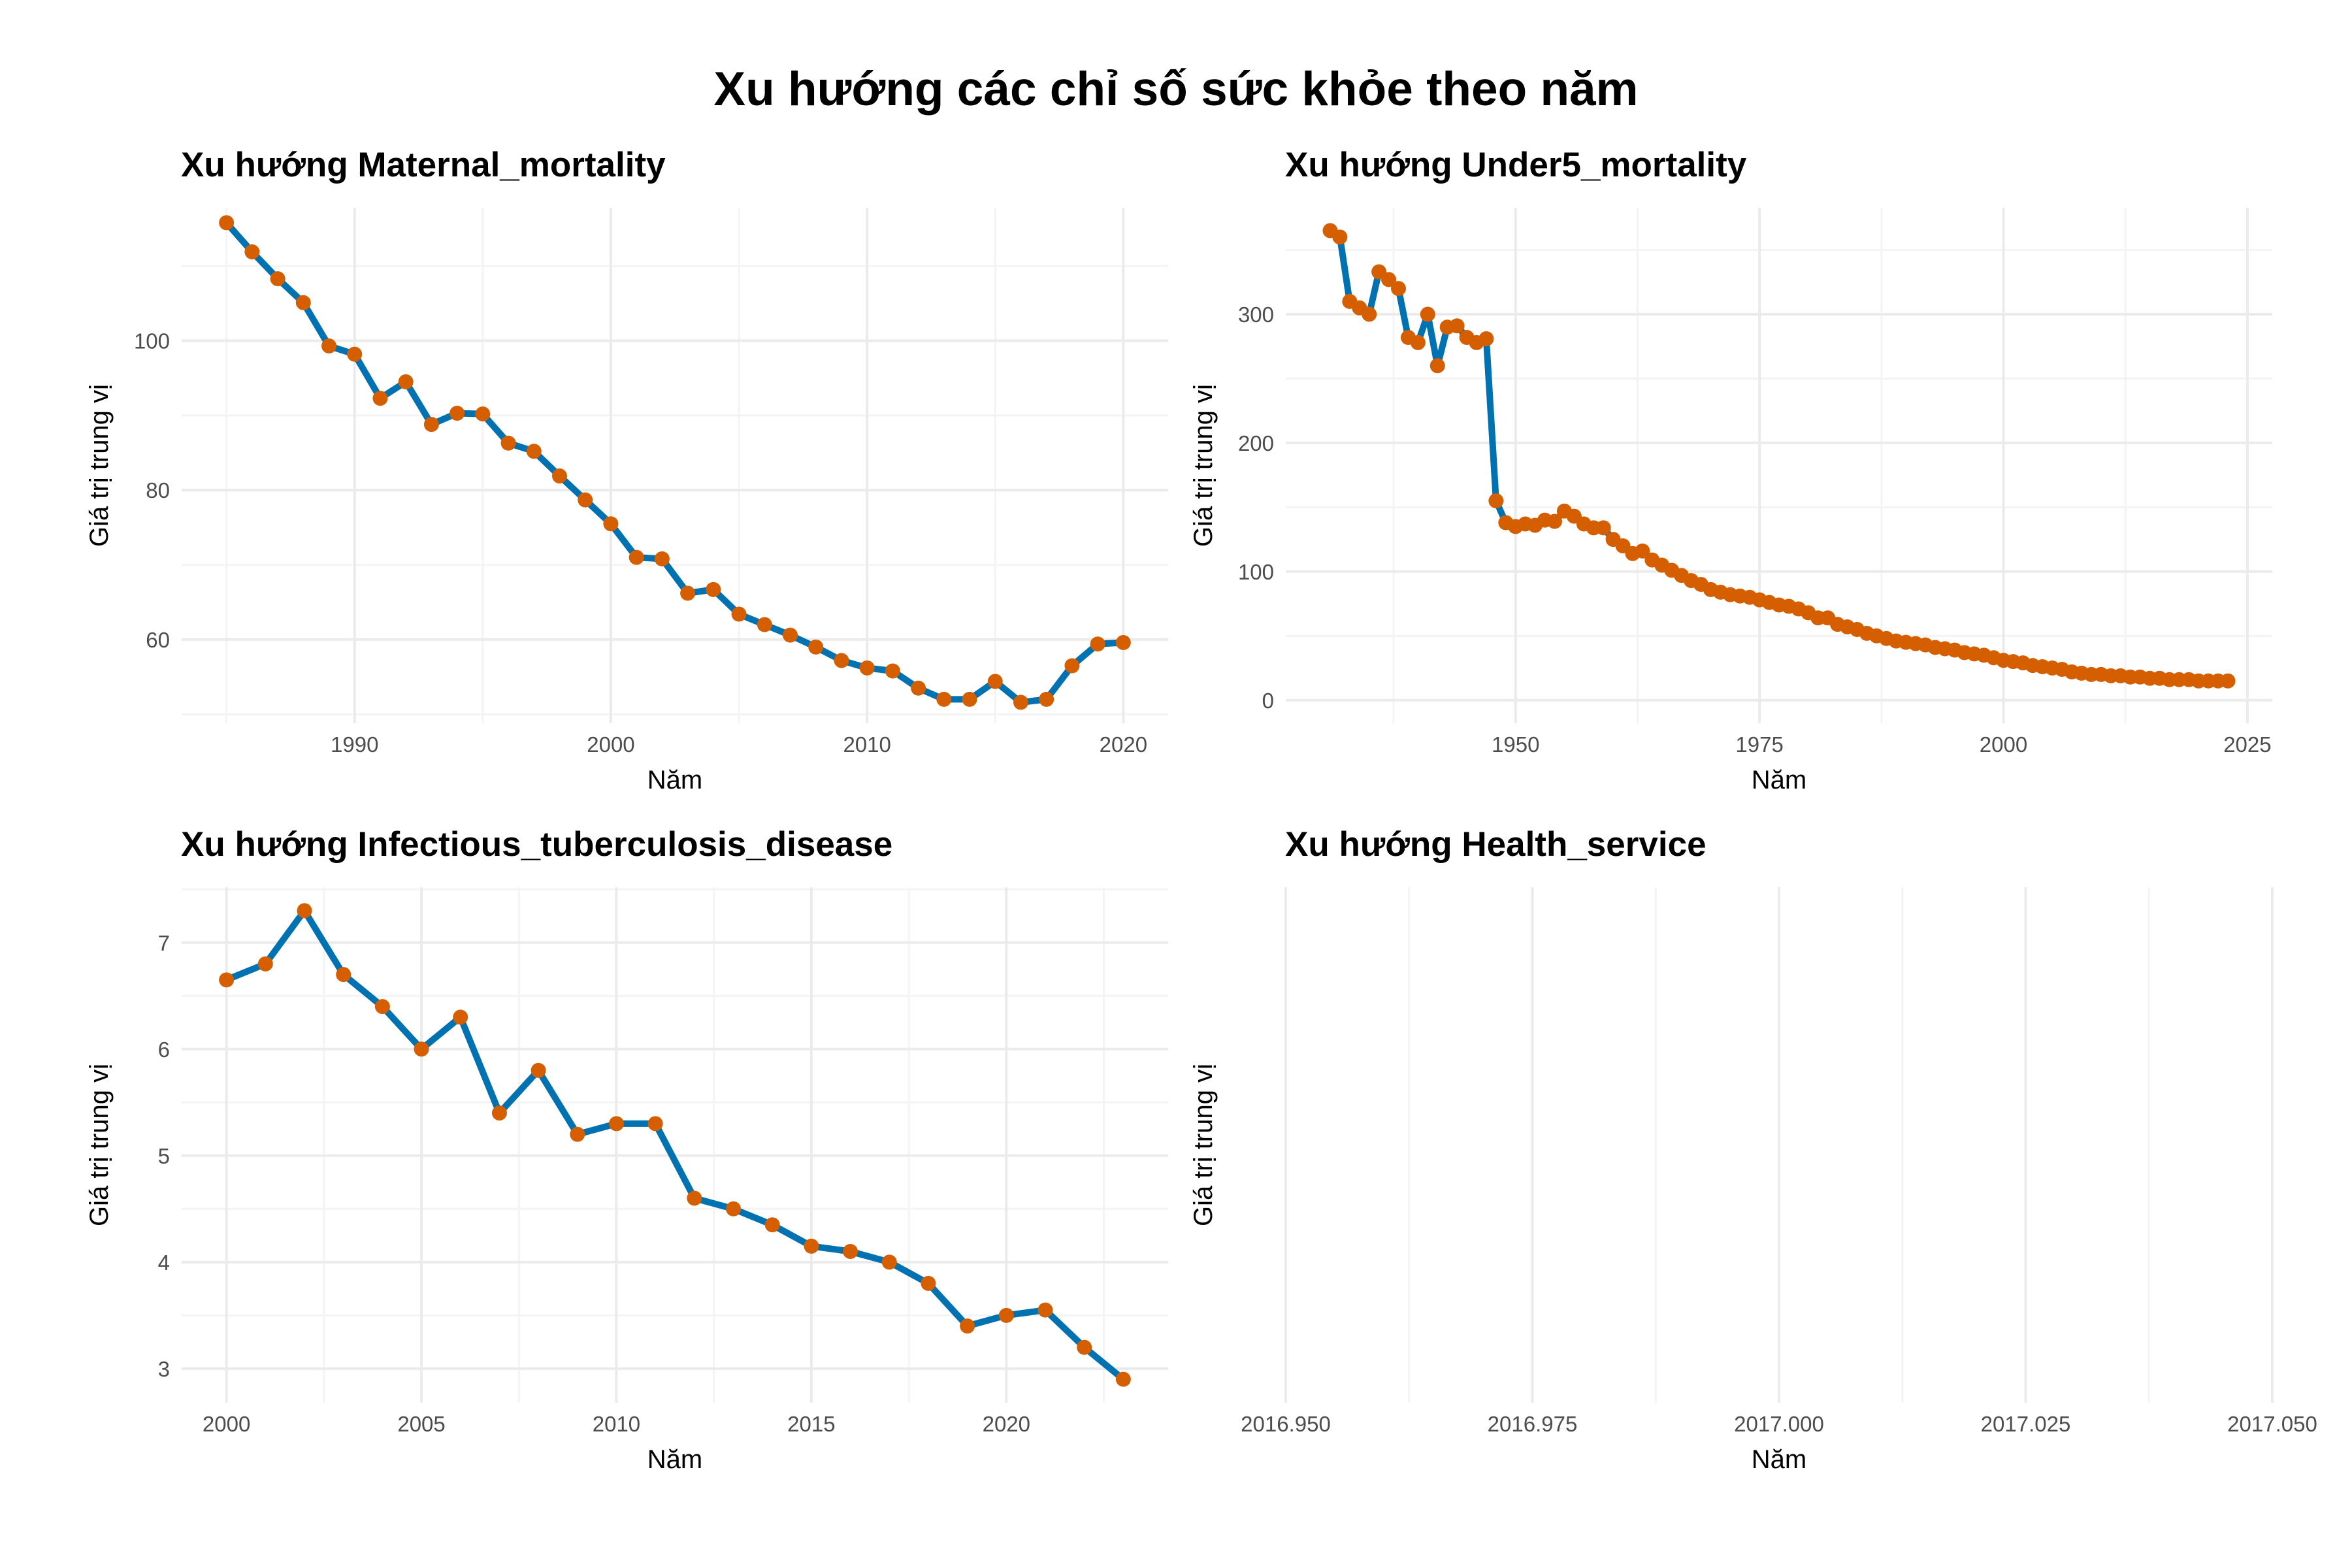 The image size is (2352, 1568). What do you see at coordinates (423, 165) in the screenshot?
I see `panel-title-maternal-mortality: Xu hướng Maternal_mortality` at bounding box center [423, 165].